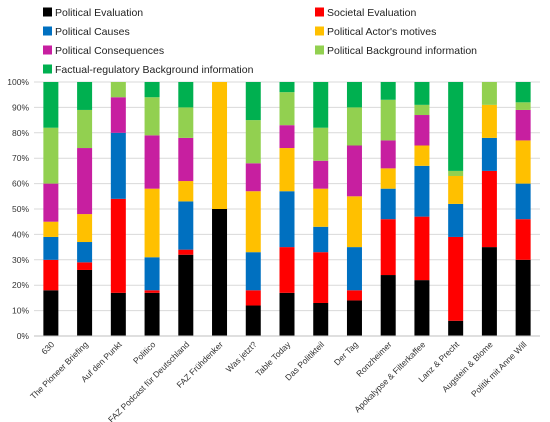  I want to click on bar-stack-the-pioneer-briefing, so click(85, 209).